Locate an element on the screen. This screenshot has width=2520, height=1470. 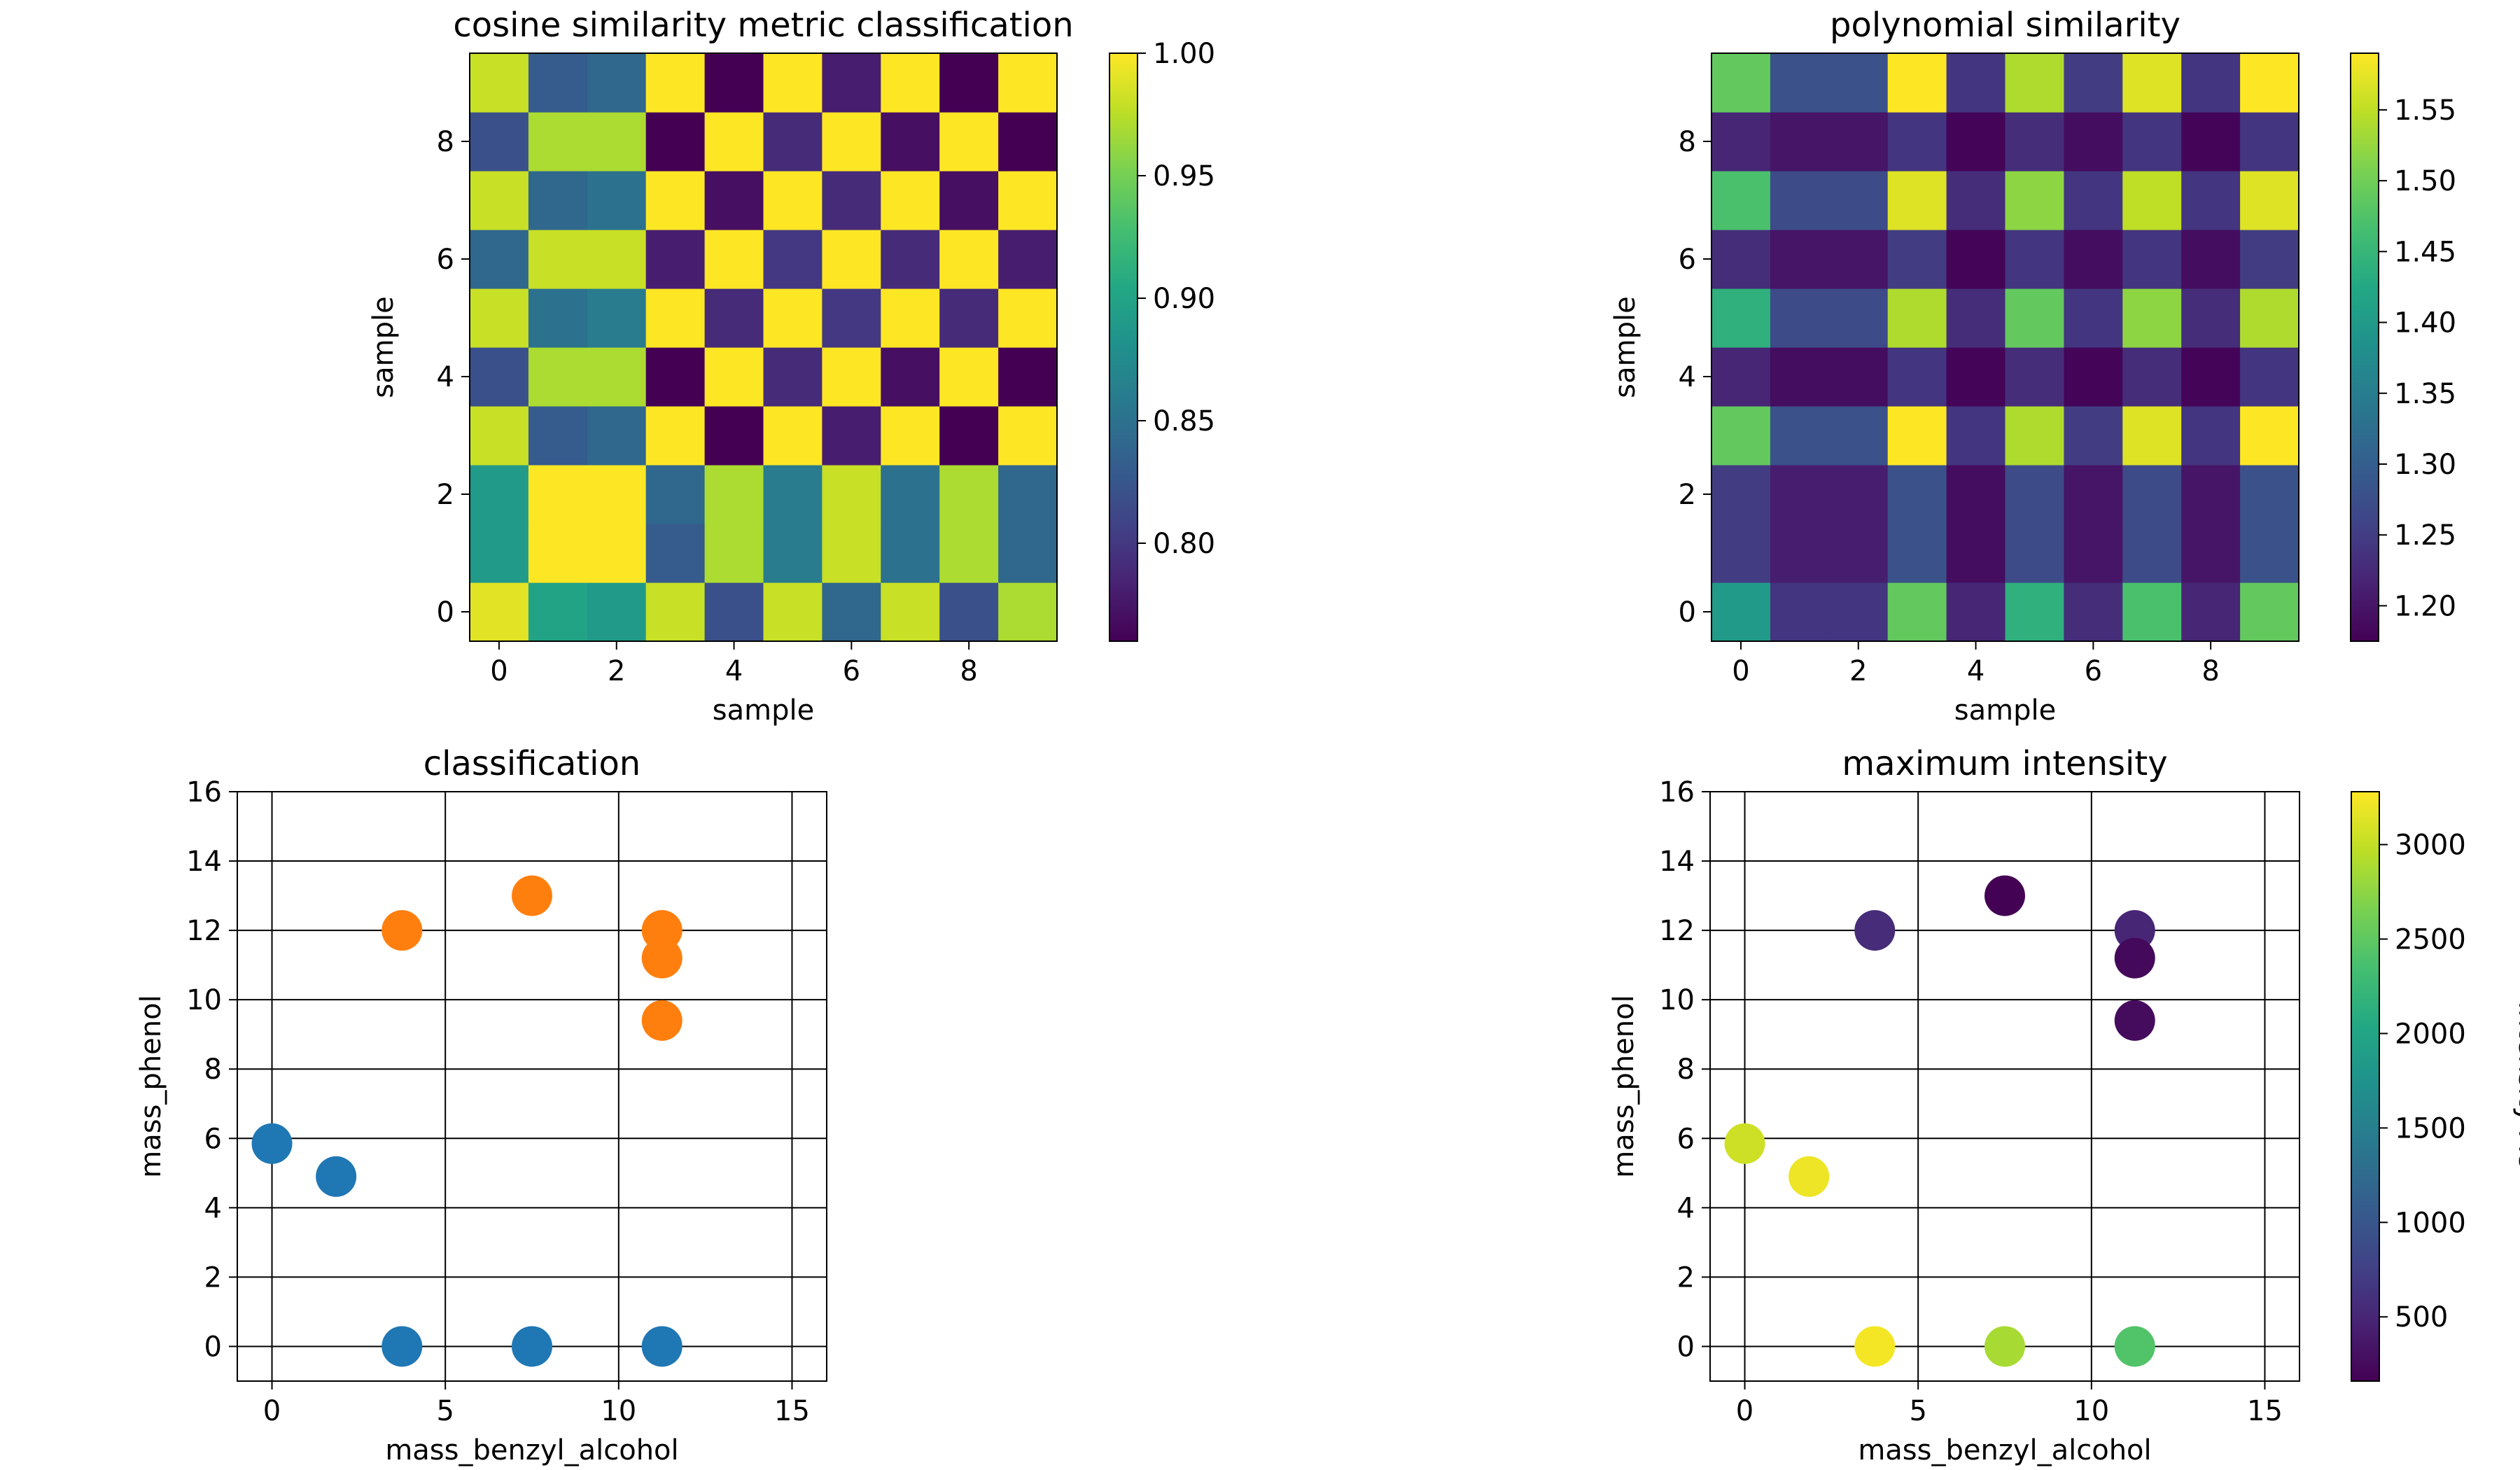
heatmap-cells is located at coordinates (2006, 347).